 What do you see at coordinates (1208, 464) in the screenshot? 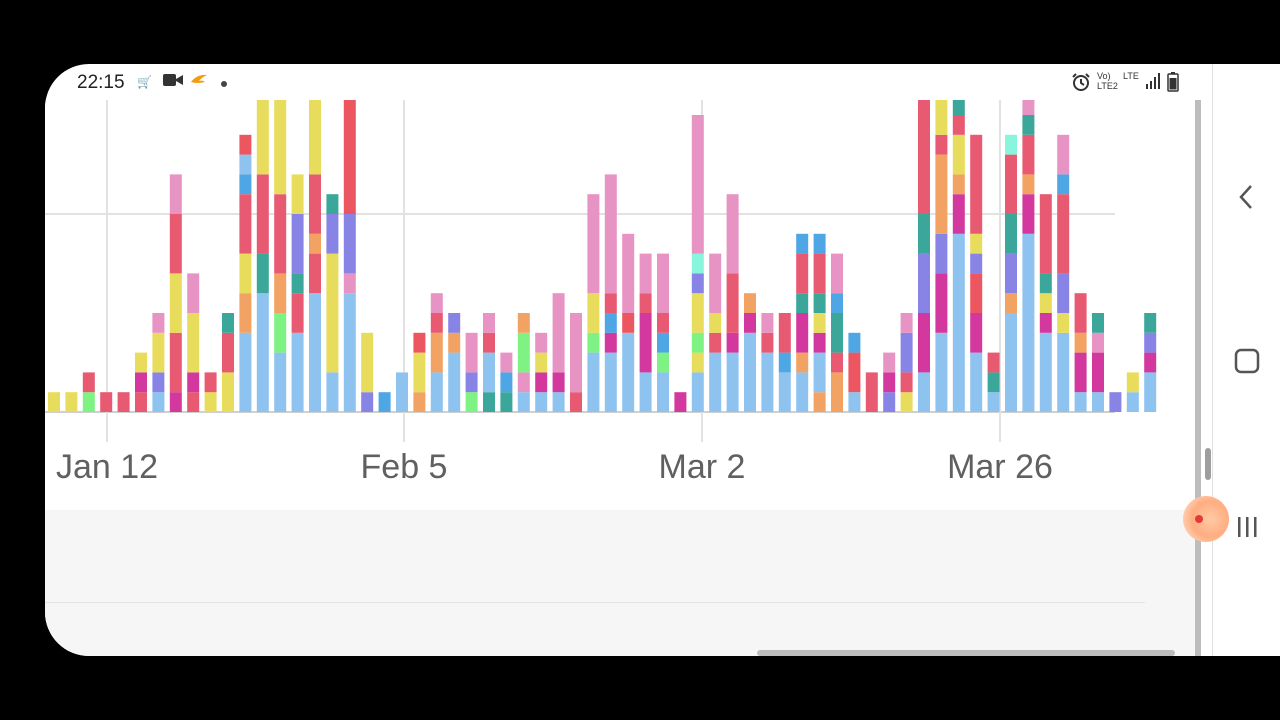
I see `vertical-scroll-thumb` at bounding box center [1208, 464].